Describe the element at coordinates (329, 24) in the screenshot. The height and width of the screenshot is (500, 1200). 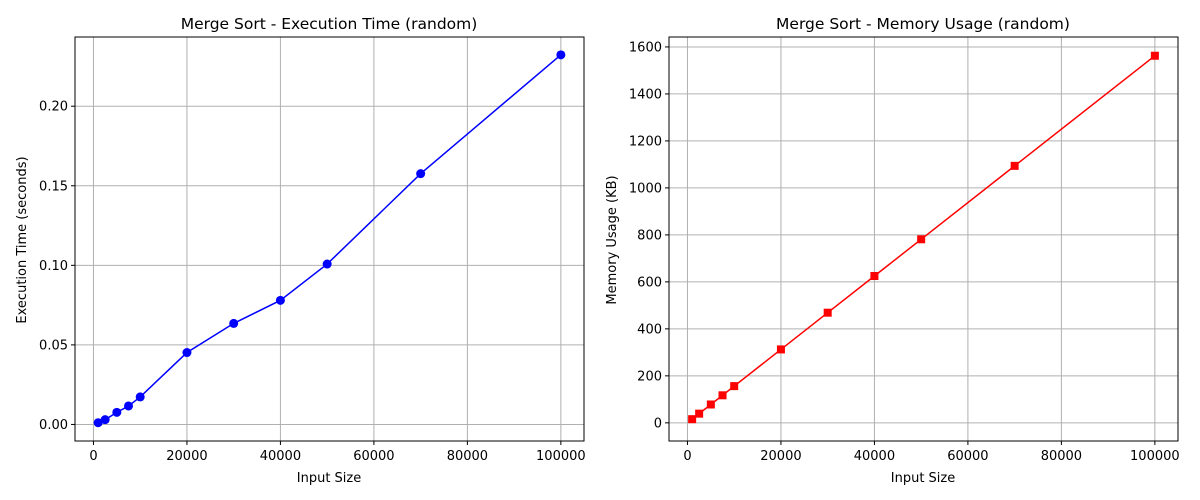
I see `chart-title: Merge Sort - Execution Time (random)` at that location.